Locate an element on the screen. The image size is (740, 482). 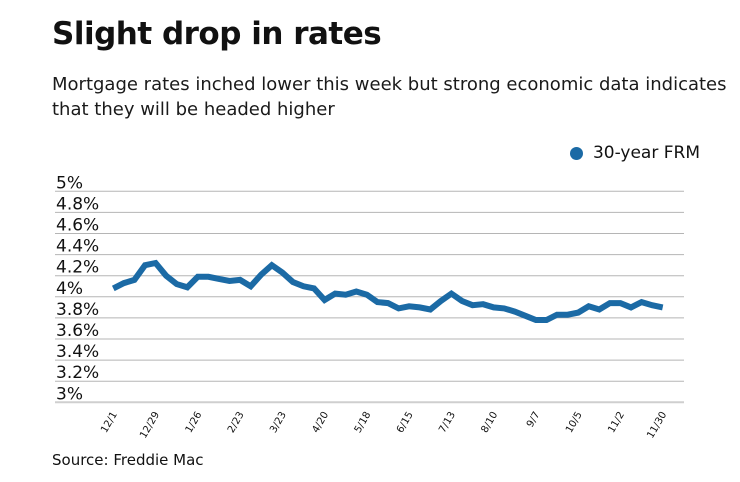
x-tick-label: 10/5 is located at coordinates (574, 422).